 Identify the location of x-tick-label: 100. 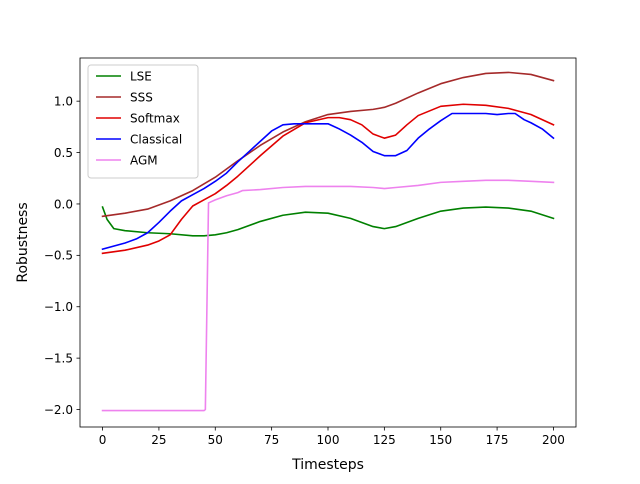
(328, 440).